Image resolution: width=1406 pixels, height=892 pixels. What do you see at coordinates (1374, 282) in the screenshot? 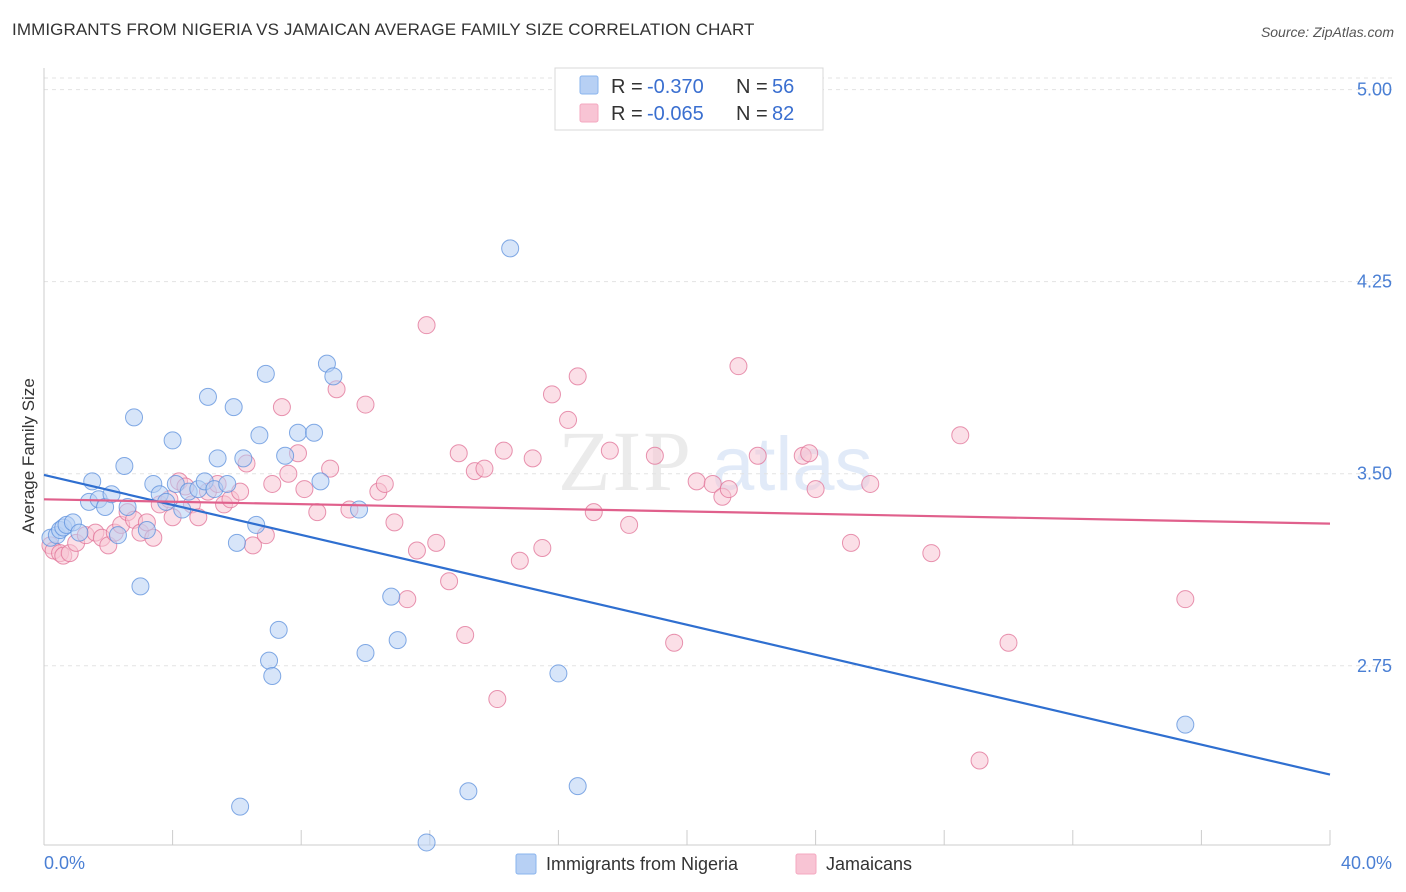
I see `y-tick-label: 4.25` at bounding box center [1374, 282].